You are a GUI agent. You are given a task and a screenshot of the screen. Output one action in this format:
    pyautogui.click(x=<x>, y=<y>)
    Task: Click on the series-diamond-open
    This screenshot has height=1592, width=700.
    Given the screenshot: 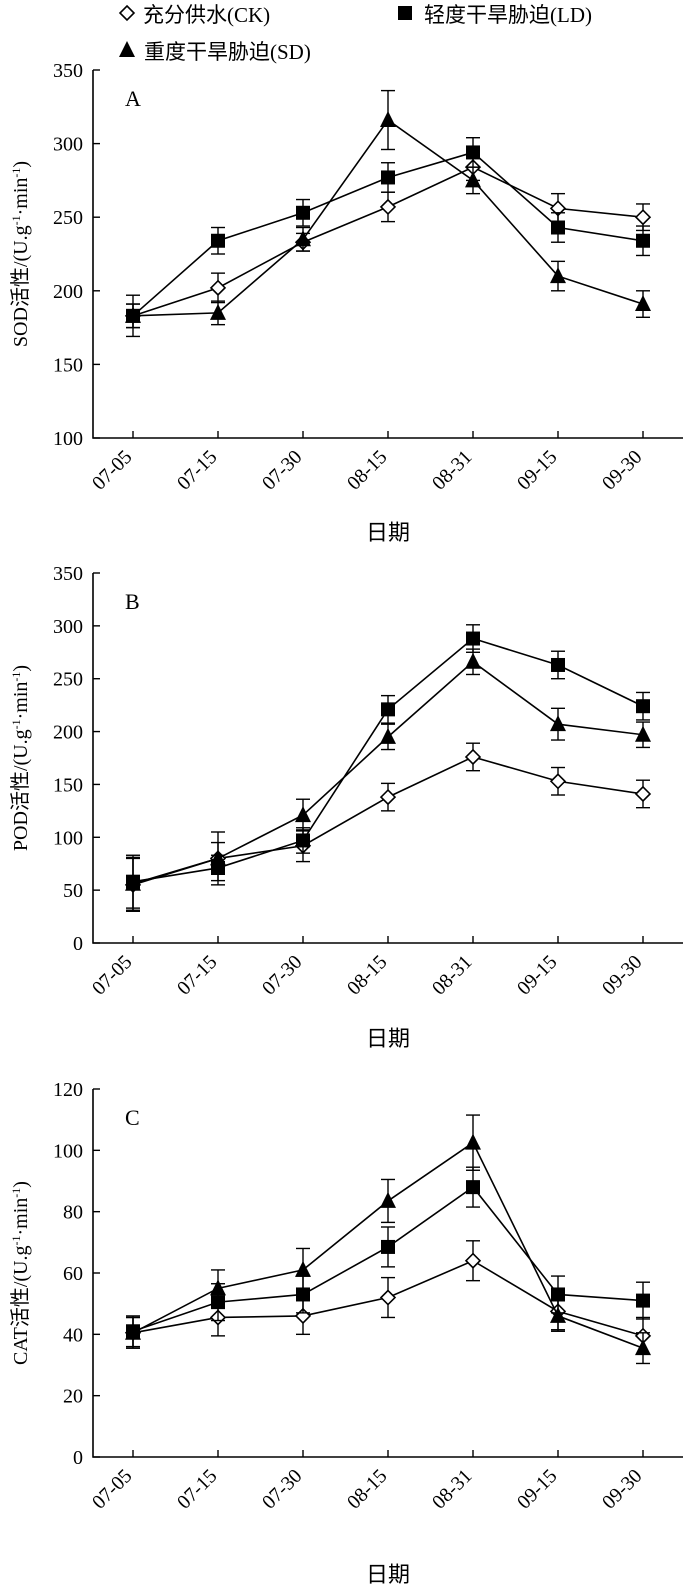 What is the action you would take?
    pyautogui.click(x=388, y=827)
    